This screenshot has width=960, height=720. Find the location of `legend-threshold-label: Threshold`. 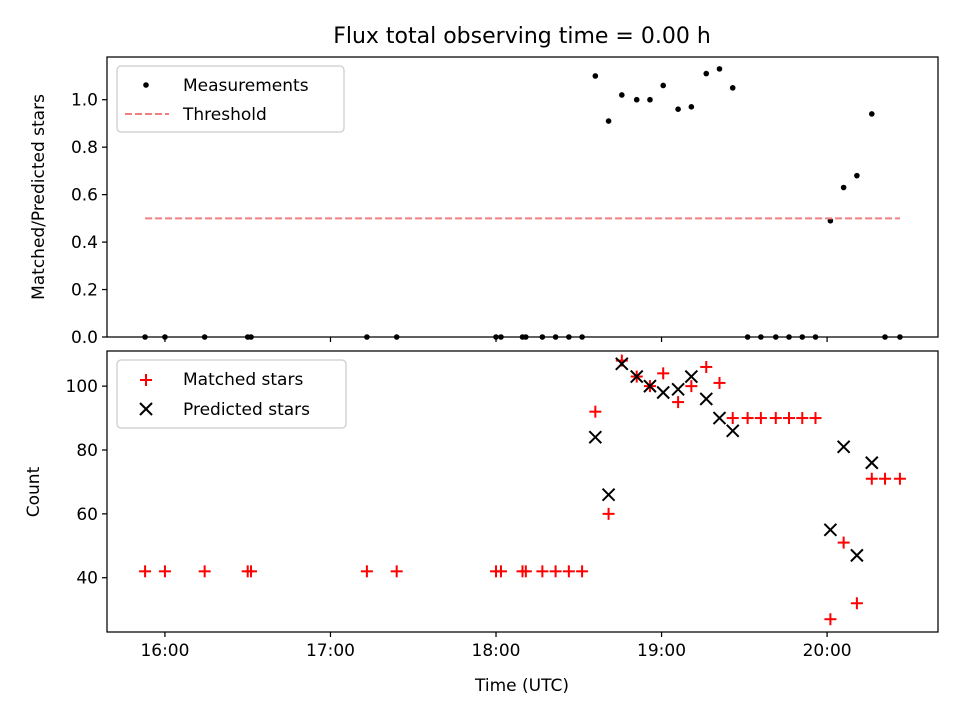

legend-threshold-label: Threshold is located at coordinates (224, 115).